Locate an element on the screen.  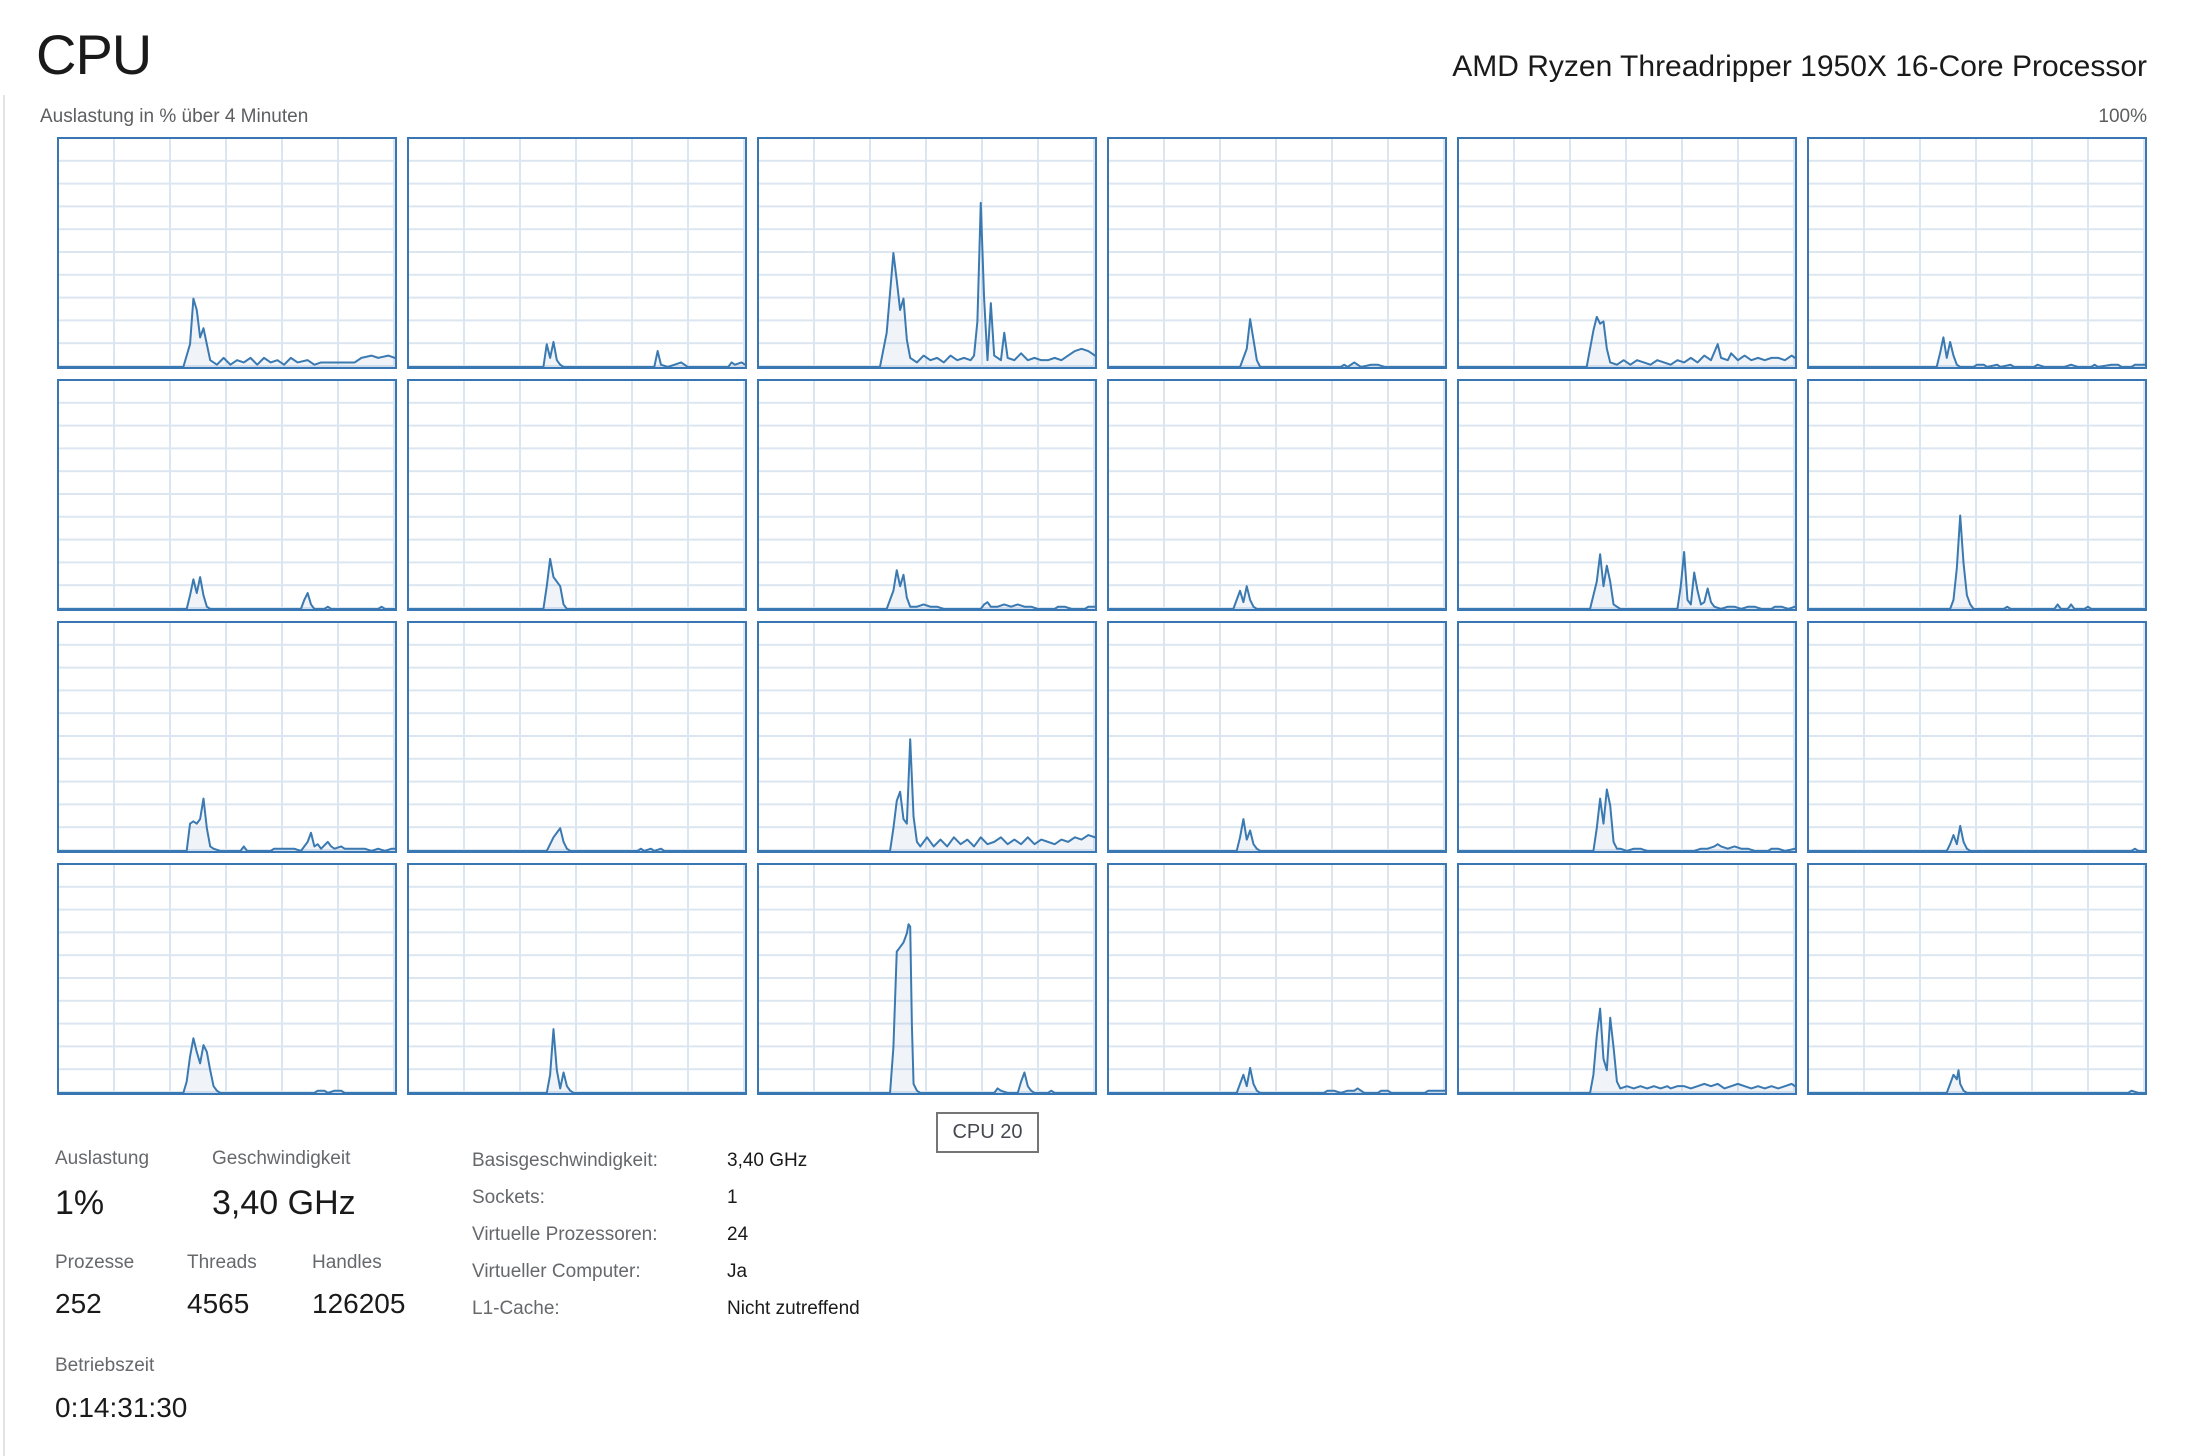
handles-value: 126205 is located at coordinates (359, 1303).